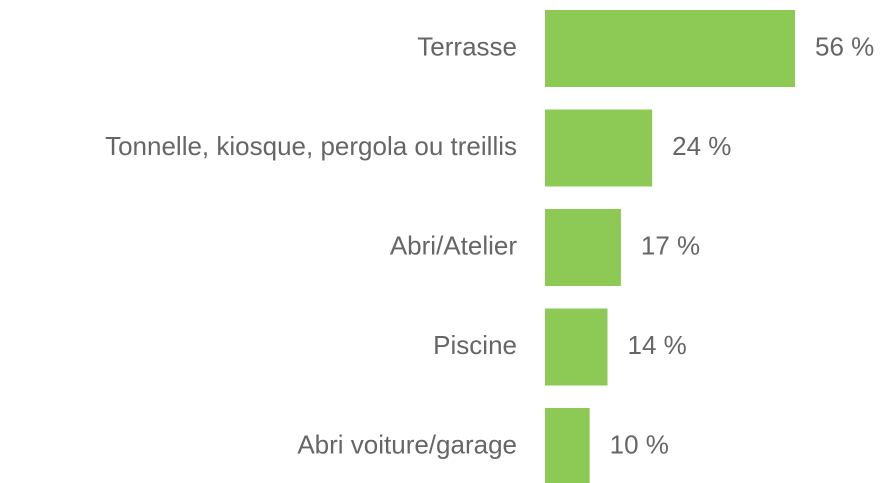 The height and width of the screenshot is (483, 886). What do you see at coordinates (407, 444) in the screenshot?
I see `category-label: Abri voiture/garage` at bounding box center [407, 444].